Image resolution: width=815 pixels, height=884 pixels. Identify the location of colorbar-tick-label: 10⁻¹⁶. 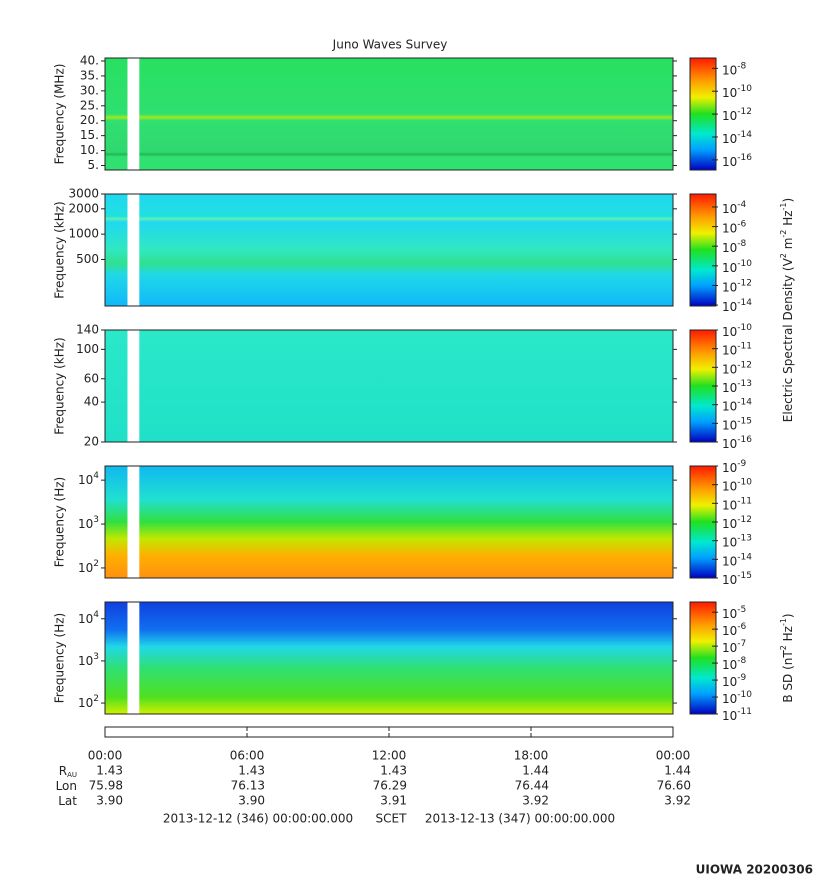
(737, 443).